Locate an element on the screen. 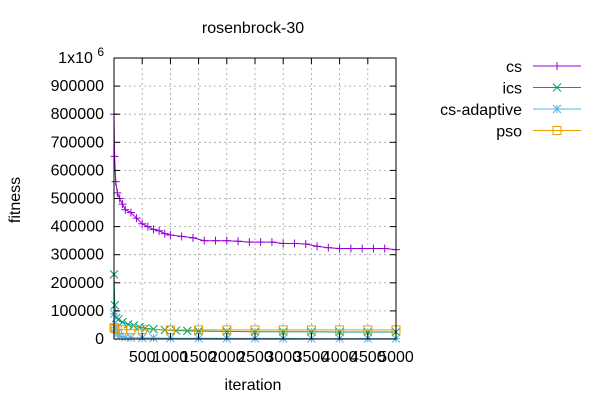 This screenshot has height=400, width=600. chart-title: rosenbrock-30 is located at coordinates (253, 28).